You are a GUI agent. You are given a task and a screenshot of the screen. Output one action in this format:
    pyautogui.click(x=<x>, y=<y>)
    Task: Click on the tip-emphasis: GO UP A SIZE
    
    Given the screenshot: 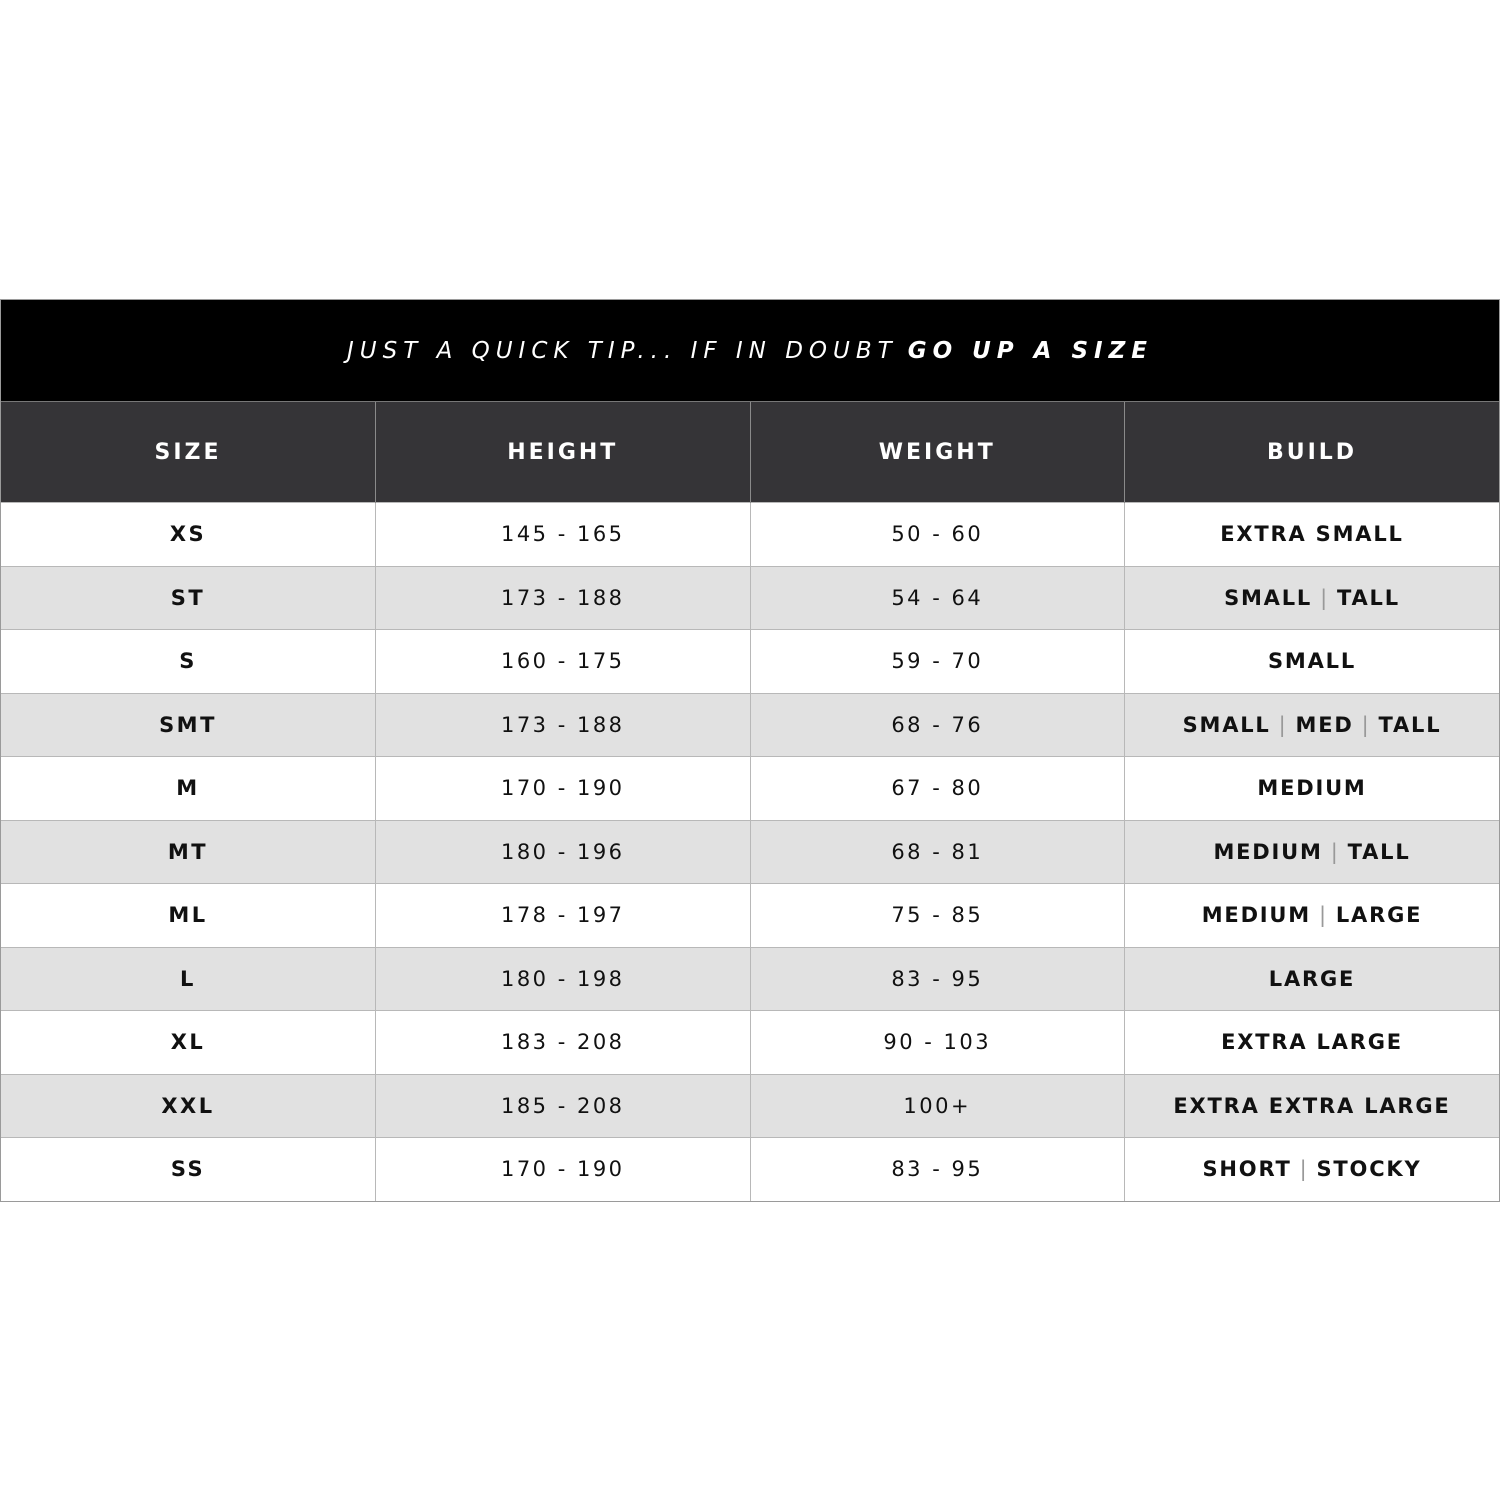 What is the action you would take?
    pyautogui.click(x=1030, y=350)
    